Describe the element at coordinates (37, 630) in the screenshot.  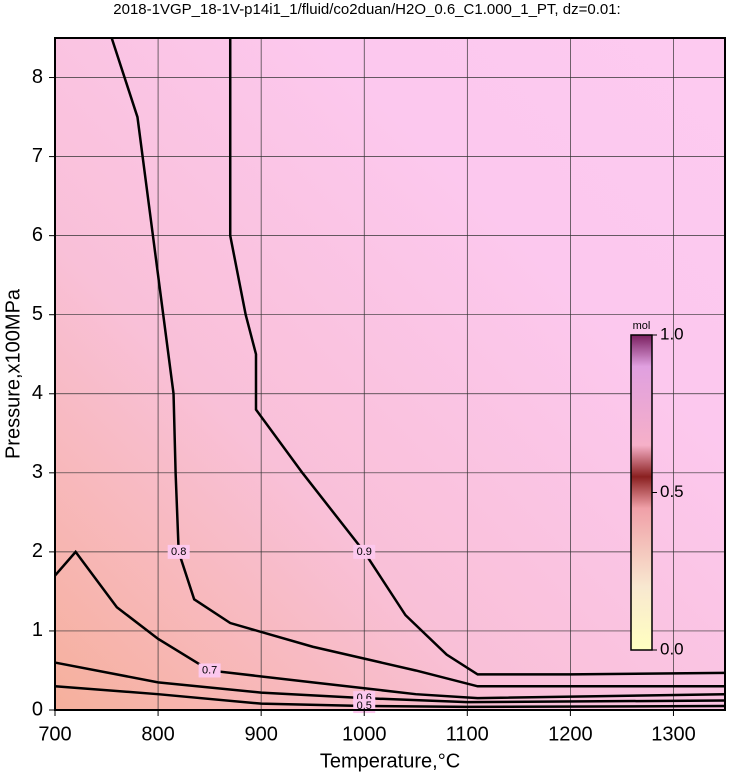
I see `y-tick-label: 1` at that location.